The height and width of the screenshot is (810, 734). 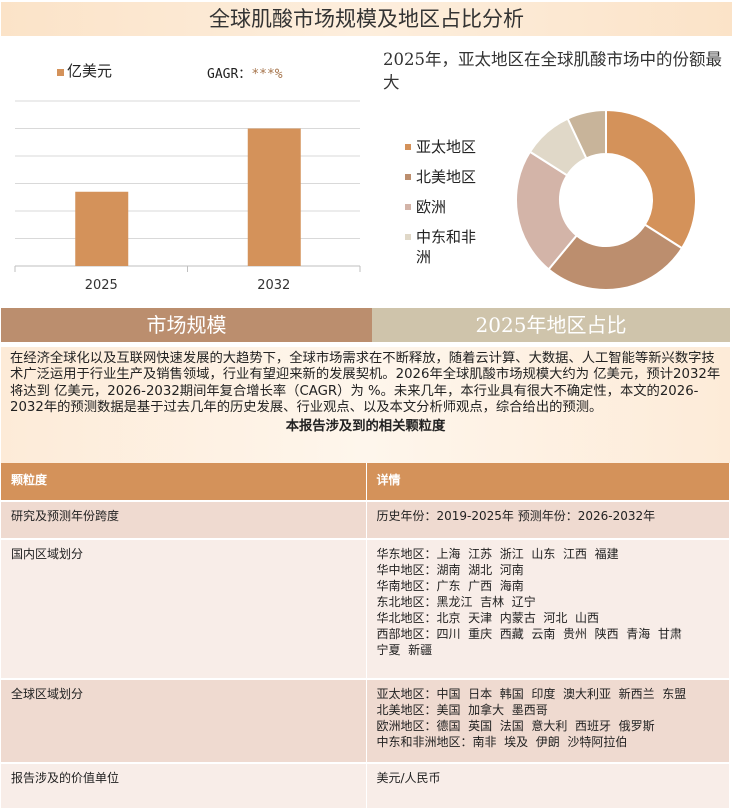 What do you see at coordinates (450, 586) in the screenshot?
I see `detail-line: 华南地区：广东 广西 海南` at bounding box center [450, 586].